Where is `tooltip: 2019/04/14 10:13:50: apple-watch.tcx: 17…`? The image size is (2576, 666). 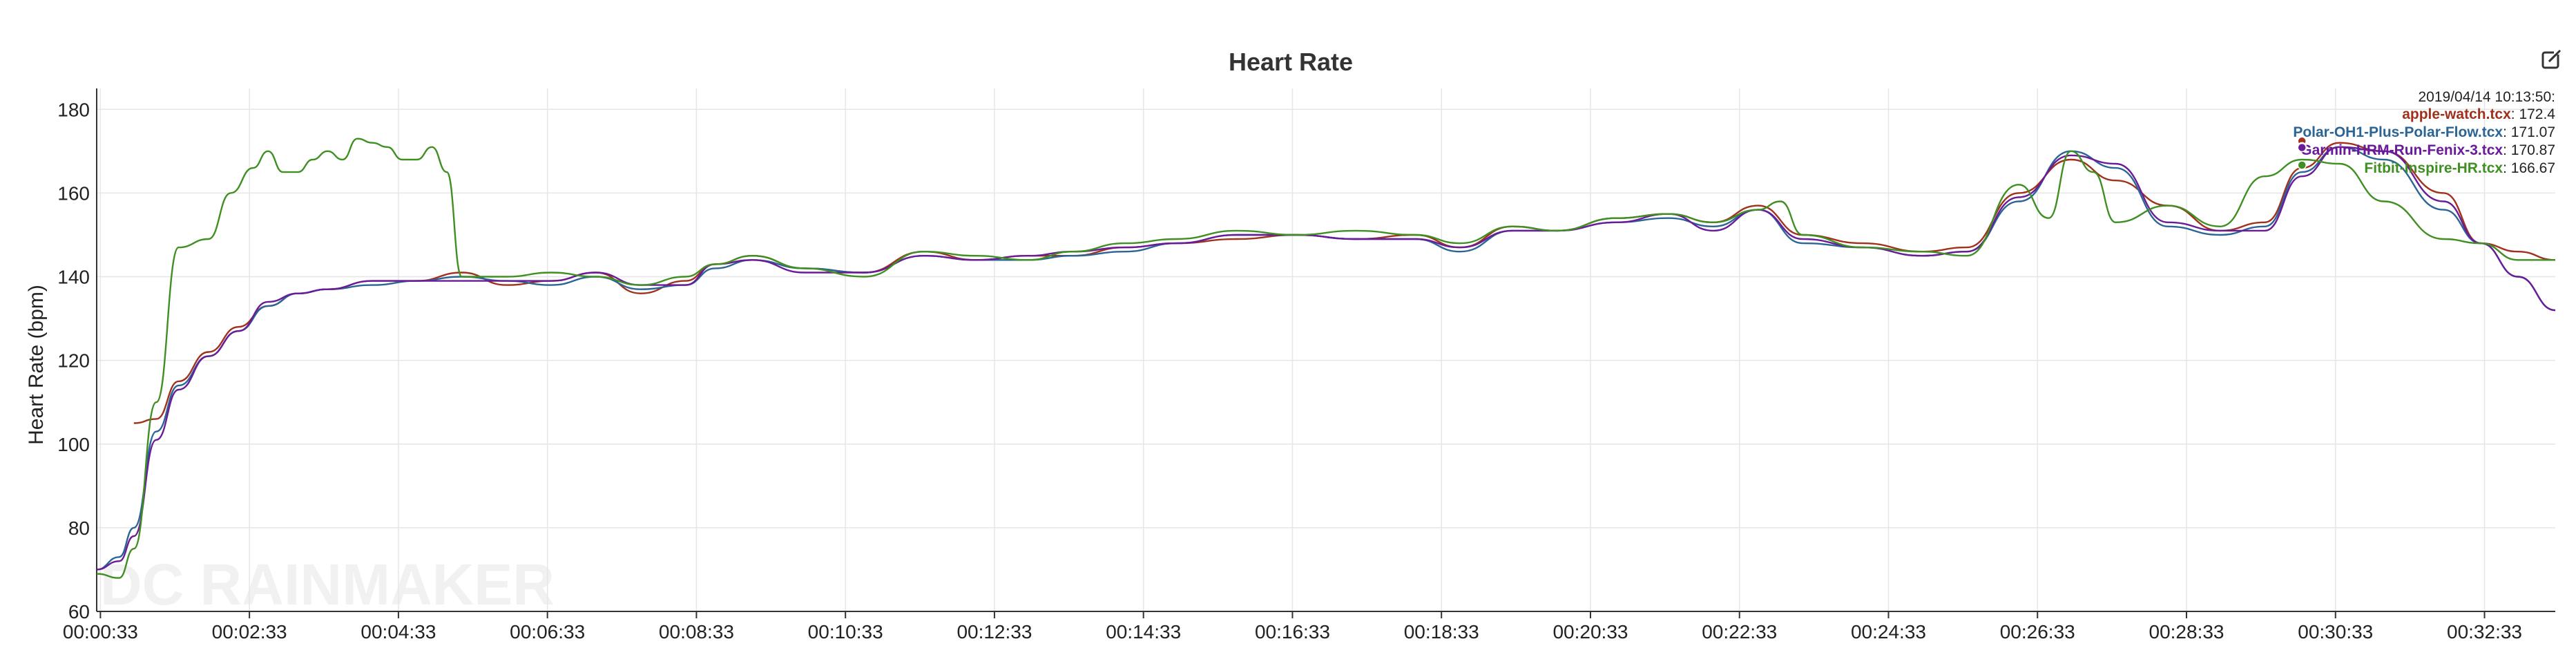 tooltip: 2019/04/14 10:13:50: apple-watch.tcx: 17… is located at coordinates (2424, 132).